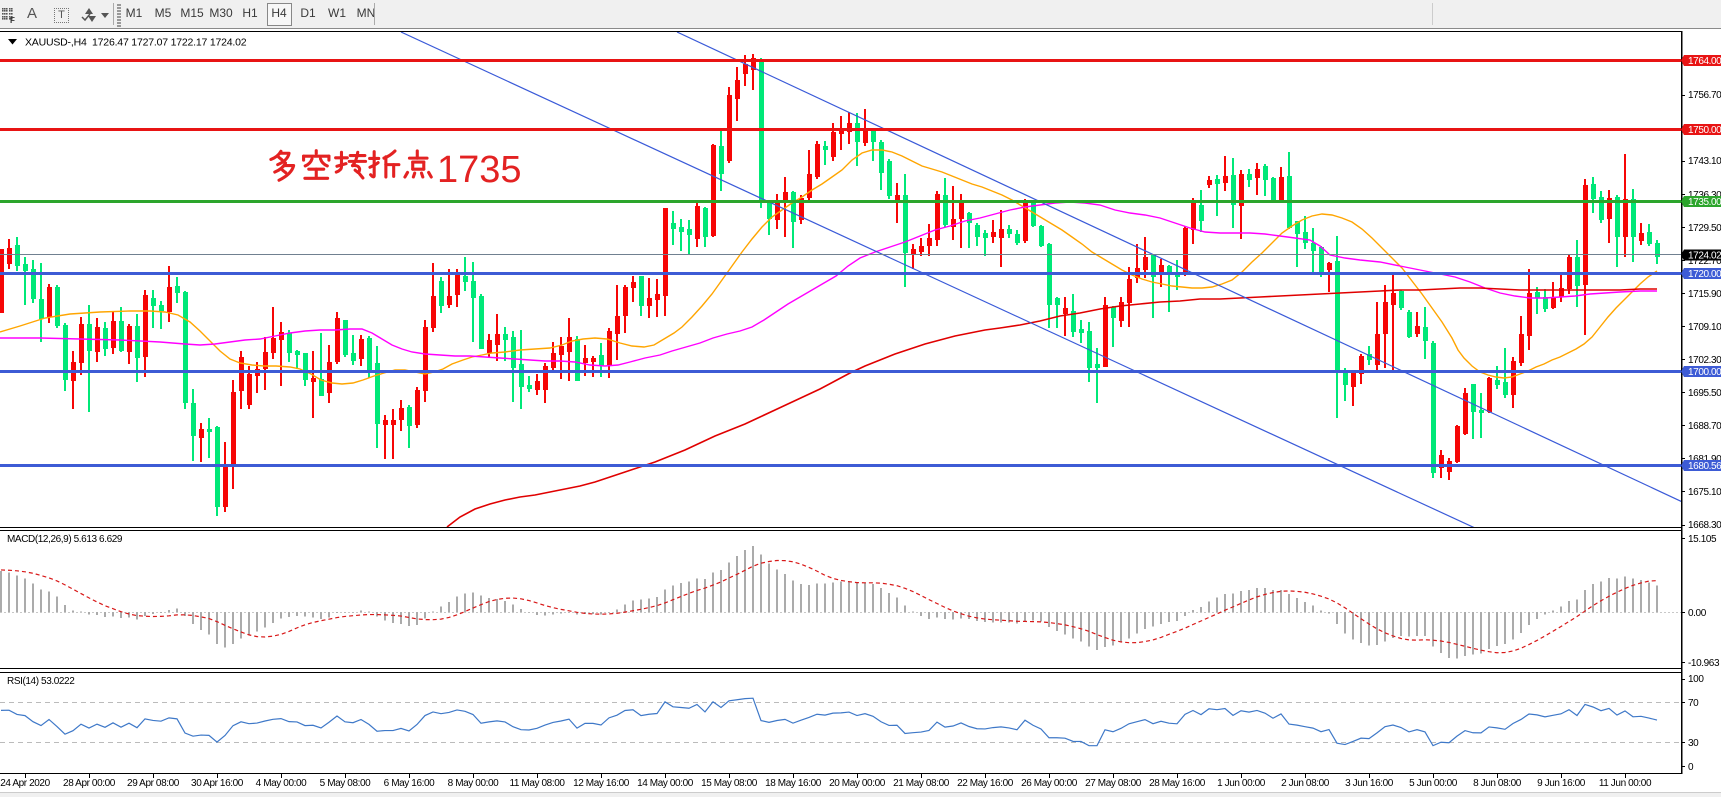 This screenshot has height=797, width=1721. I want to click on svg-text: 5 May 08:00, so click(345, 783).